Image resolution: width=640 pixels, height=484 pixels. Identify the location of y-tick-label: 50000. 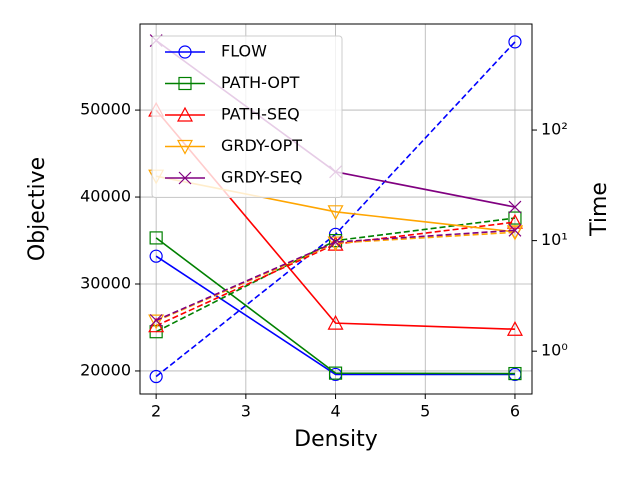
(105, 109).